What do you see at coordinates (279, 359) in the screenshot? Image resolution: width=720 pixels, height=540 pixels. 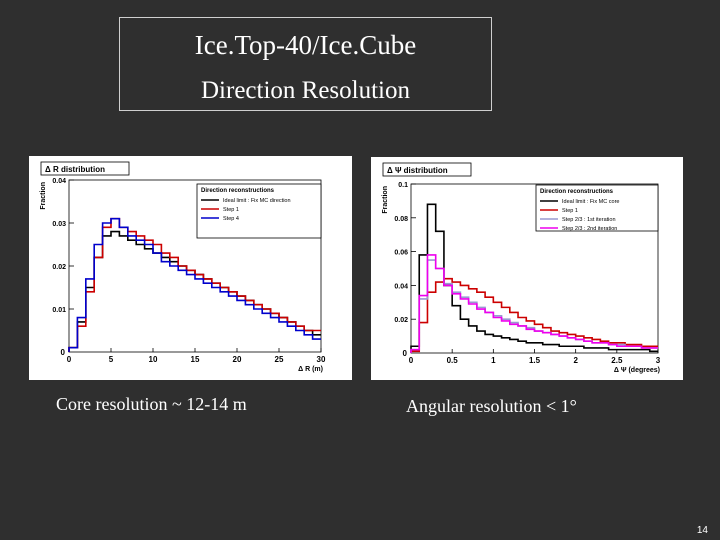 I see `x-tick-label: 25` at bounding box center [279, 359].